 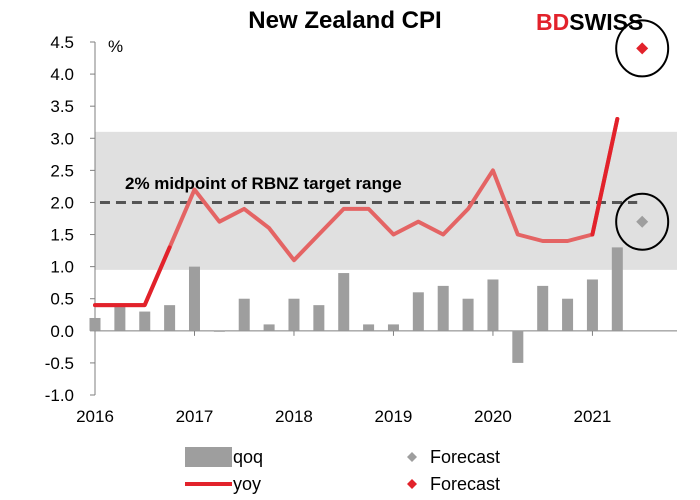 I want to click on x-tick-label: 2020, so click(x=493, y=416).